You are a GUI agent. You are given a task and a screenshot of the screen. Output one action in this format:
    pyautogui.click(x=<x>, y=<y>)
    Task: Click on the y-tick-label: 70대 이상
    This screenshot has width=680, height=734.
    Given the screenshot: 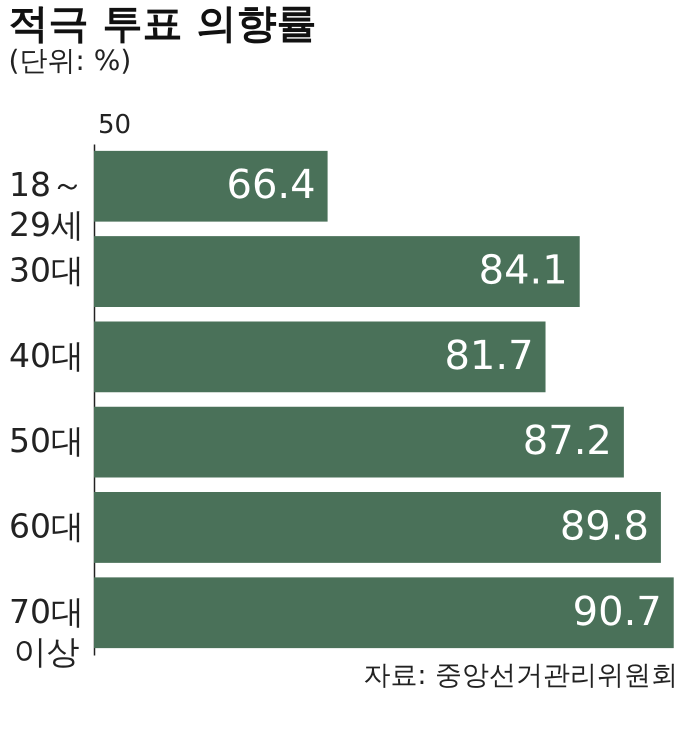 What is the action you would take?
    pyautogui.click(x=46, y=631)
    